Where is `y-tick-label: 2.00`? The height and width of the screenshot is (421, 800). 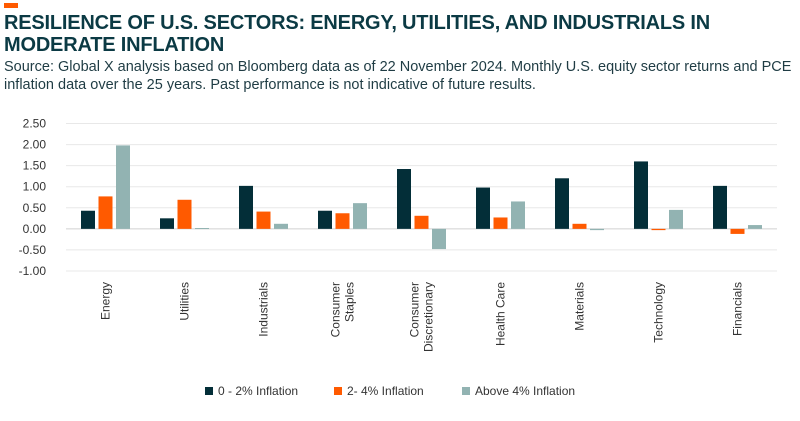
y-tick-label: 2.00 is located at coordinates (35, 145).